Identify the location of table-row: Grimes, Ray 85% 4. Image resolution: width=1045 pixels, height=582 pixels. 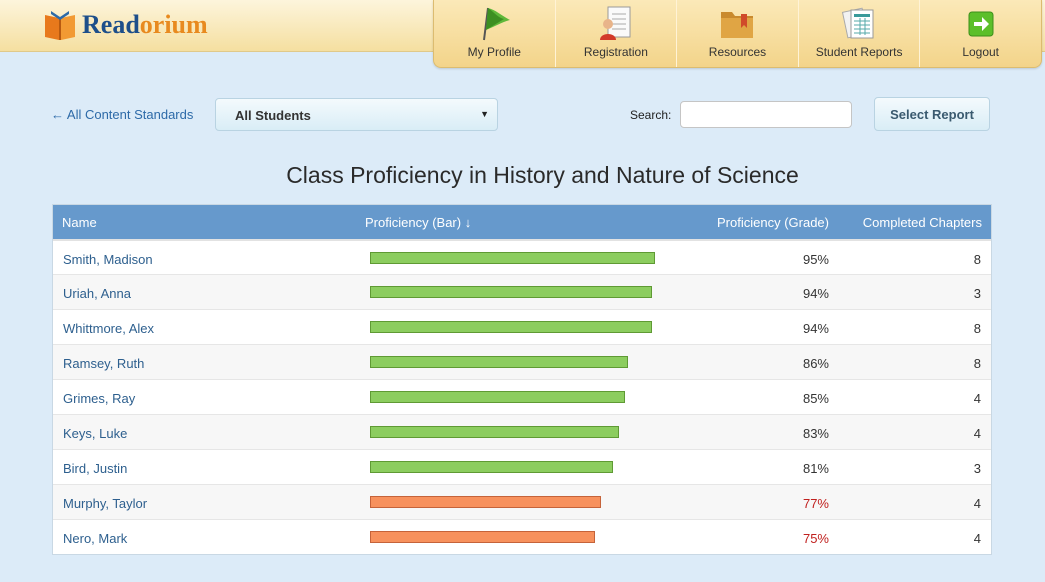
(522, 396).